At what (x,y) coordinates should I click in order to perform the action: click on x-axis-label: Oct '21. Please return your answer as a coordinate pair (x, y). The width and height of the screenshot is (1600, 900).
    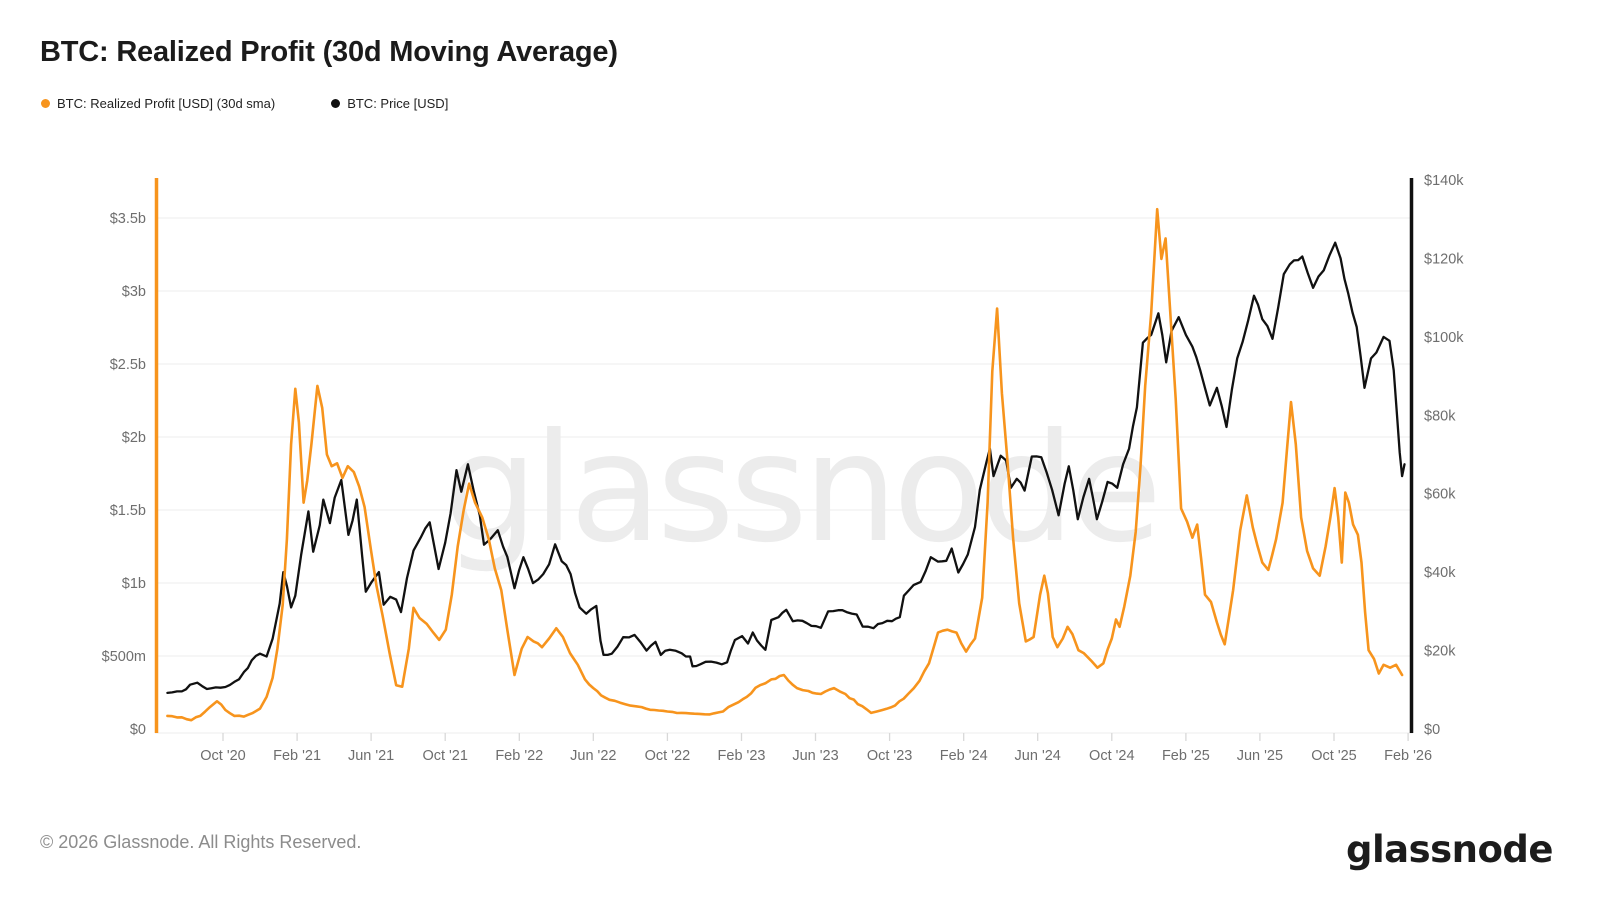
    Looking at the image, I should click on (444, 756).